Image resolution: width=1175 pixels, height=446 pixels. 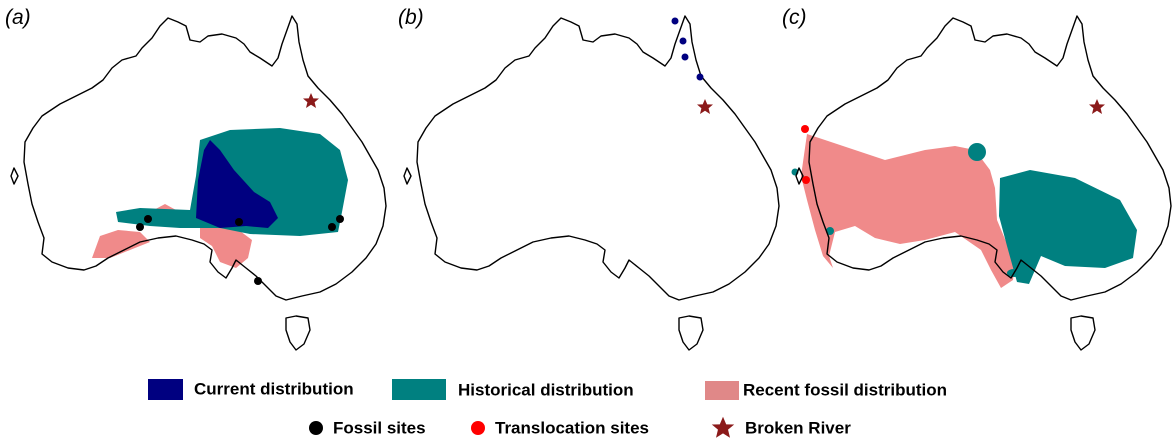 I want to click on panel-label: (c), so click(x=794, y=17).